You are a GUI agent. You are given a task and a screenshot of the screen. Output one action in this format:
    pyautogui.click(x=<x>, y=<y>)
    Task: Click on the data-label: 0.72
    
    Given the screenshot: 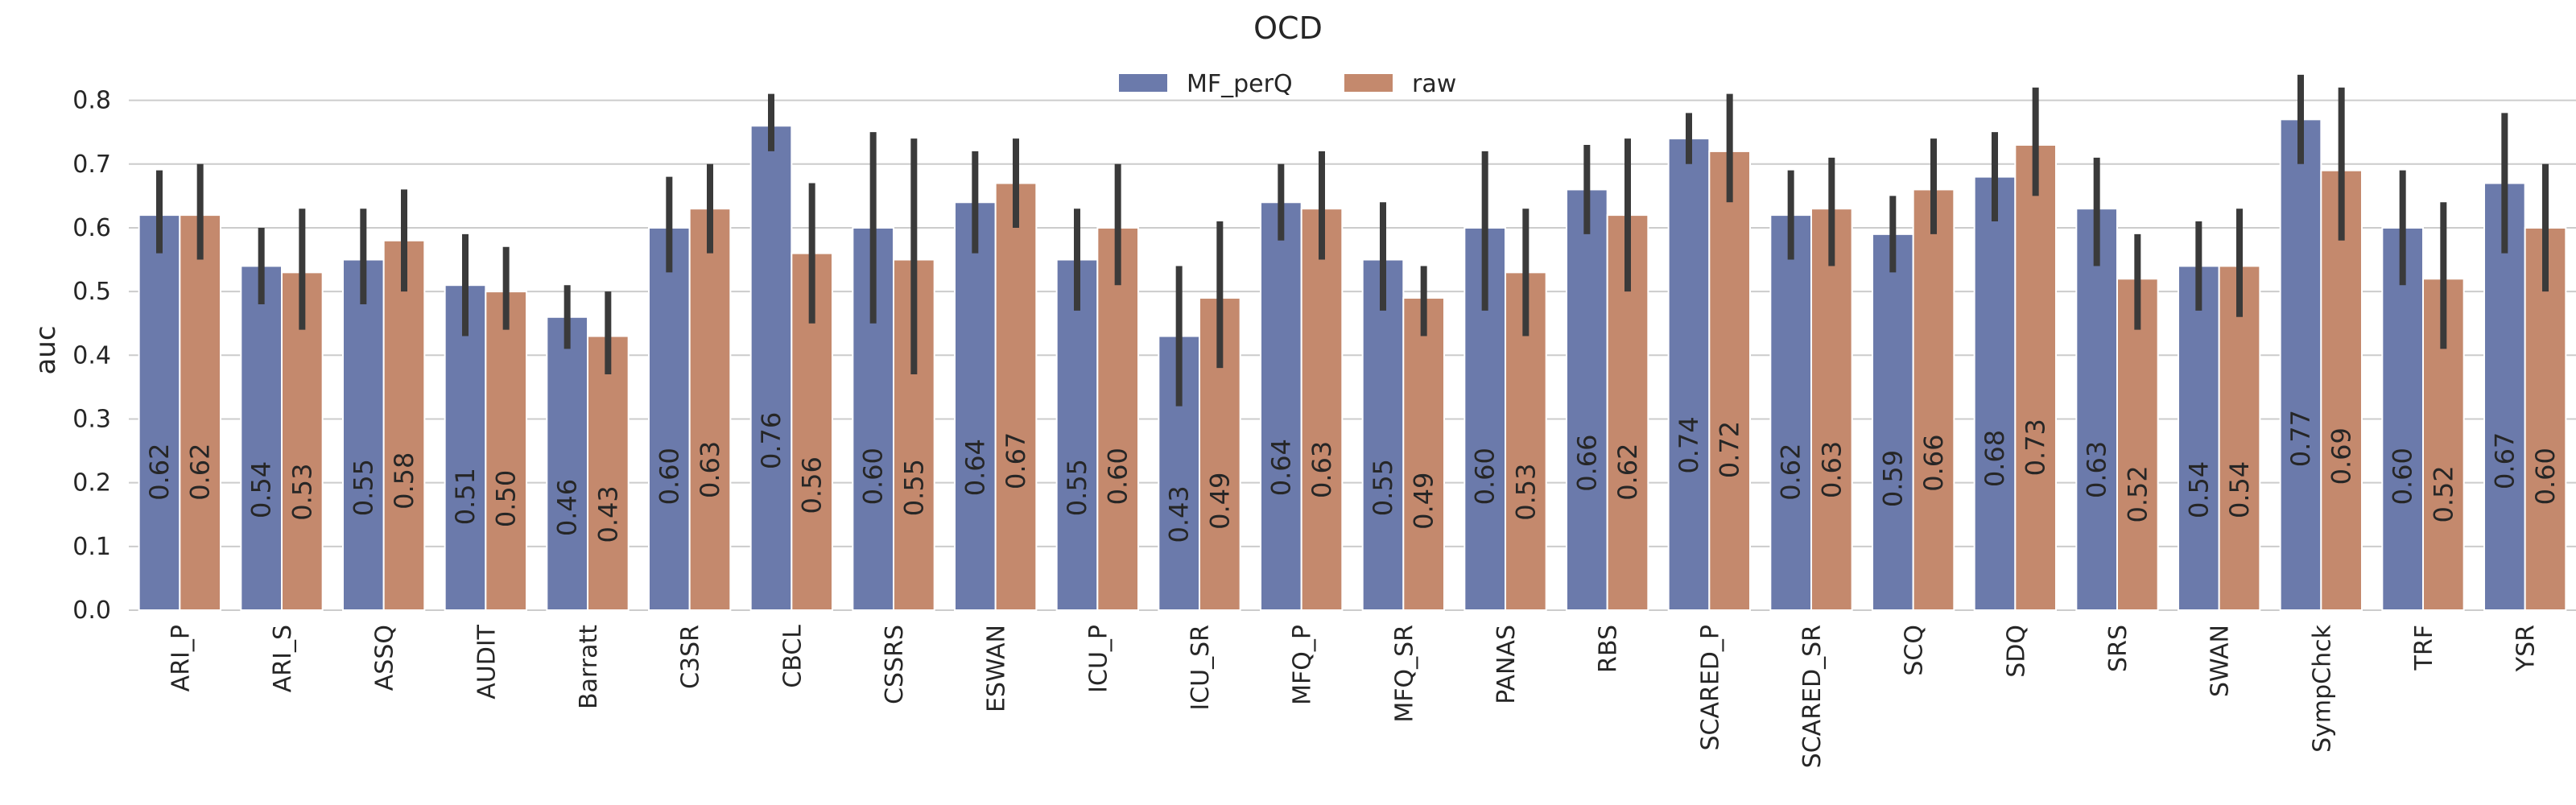 What is the action you would take?
    pyautogui.click(x=1730, y=449)
    